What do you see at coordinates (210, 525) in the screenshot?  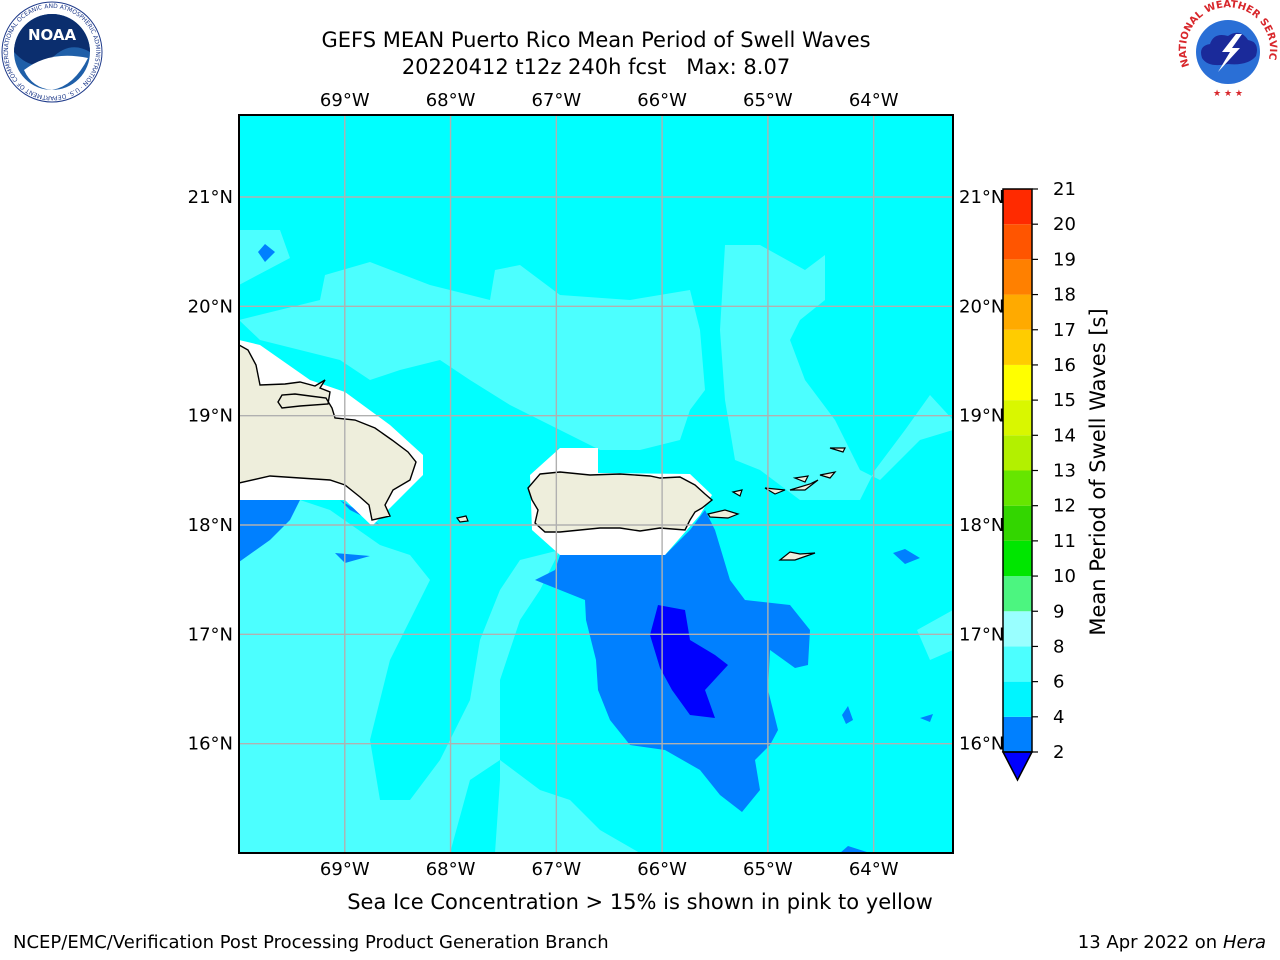 I see `lat-label-left: 18°N` at bounding box center [210, 525].